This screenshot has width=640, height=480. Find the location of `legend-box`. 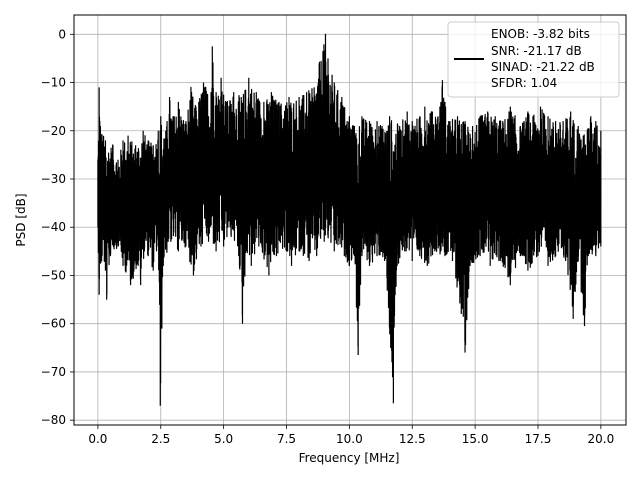

legend-box is located at coordinates (533, 59).